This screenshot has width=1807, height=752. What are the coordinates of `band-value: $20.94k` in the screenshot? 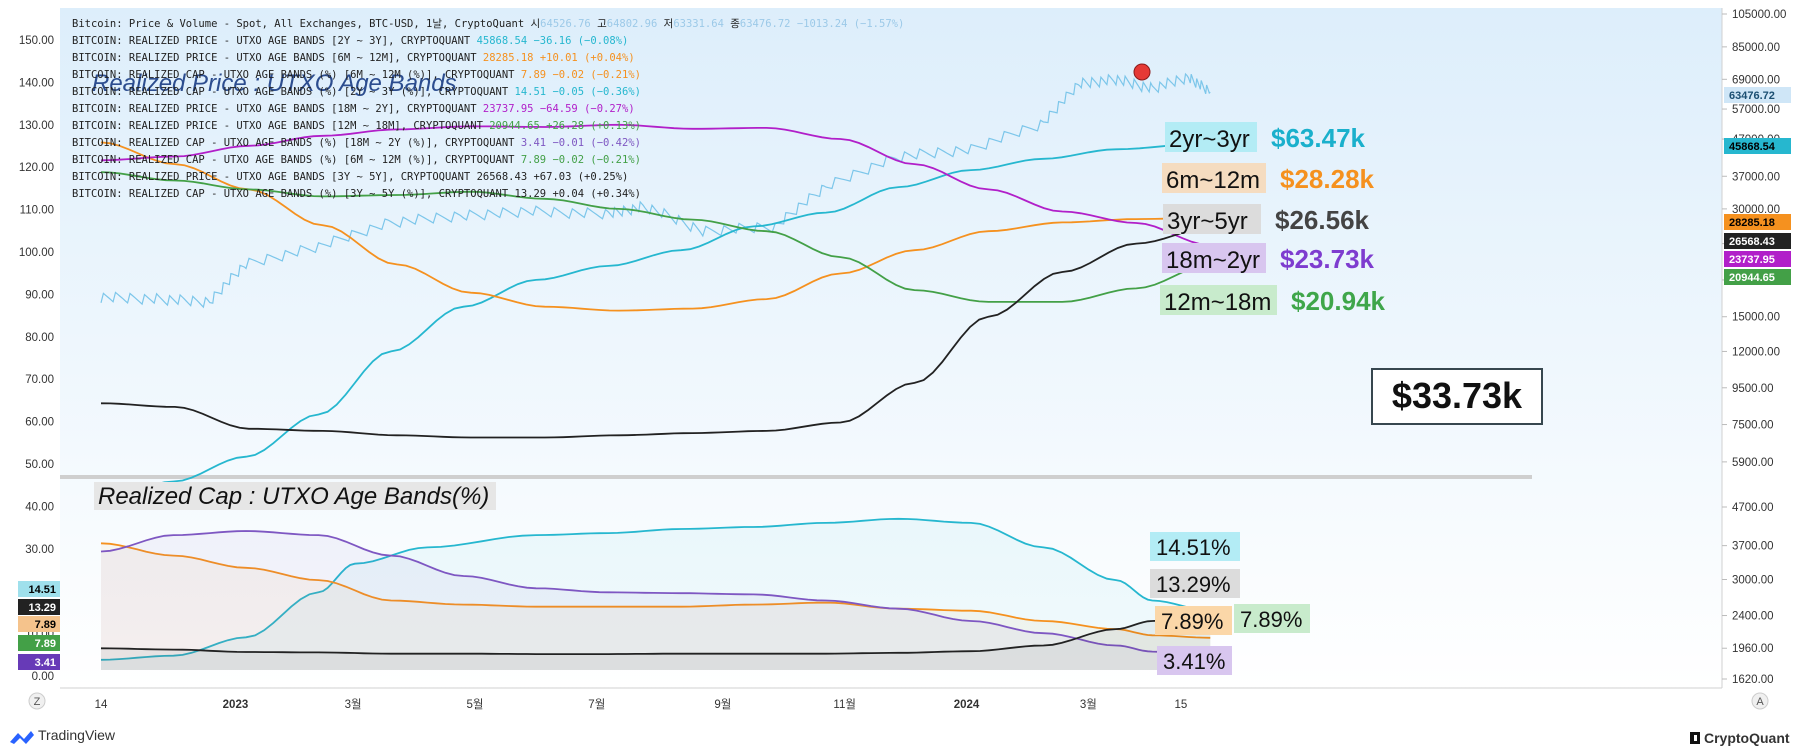 It's located at (1338, 301).